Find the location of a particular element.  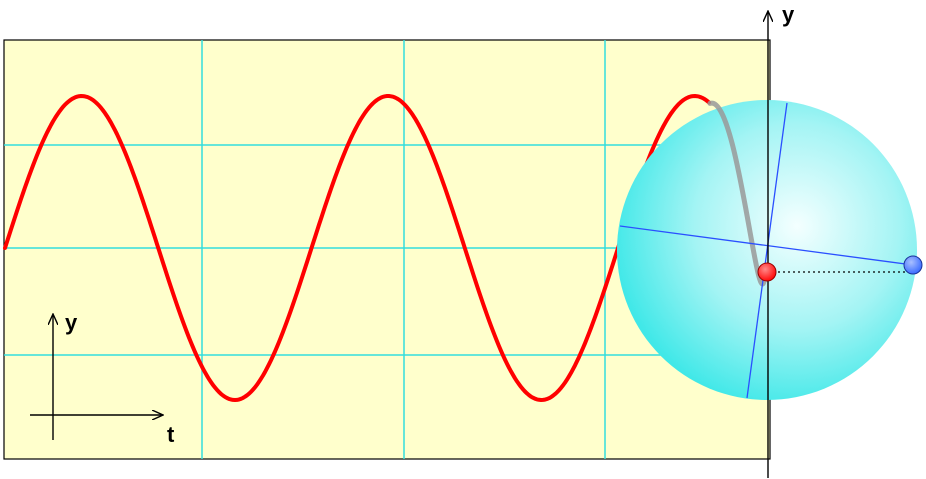

red-point is located at coordinates (767, 272).